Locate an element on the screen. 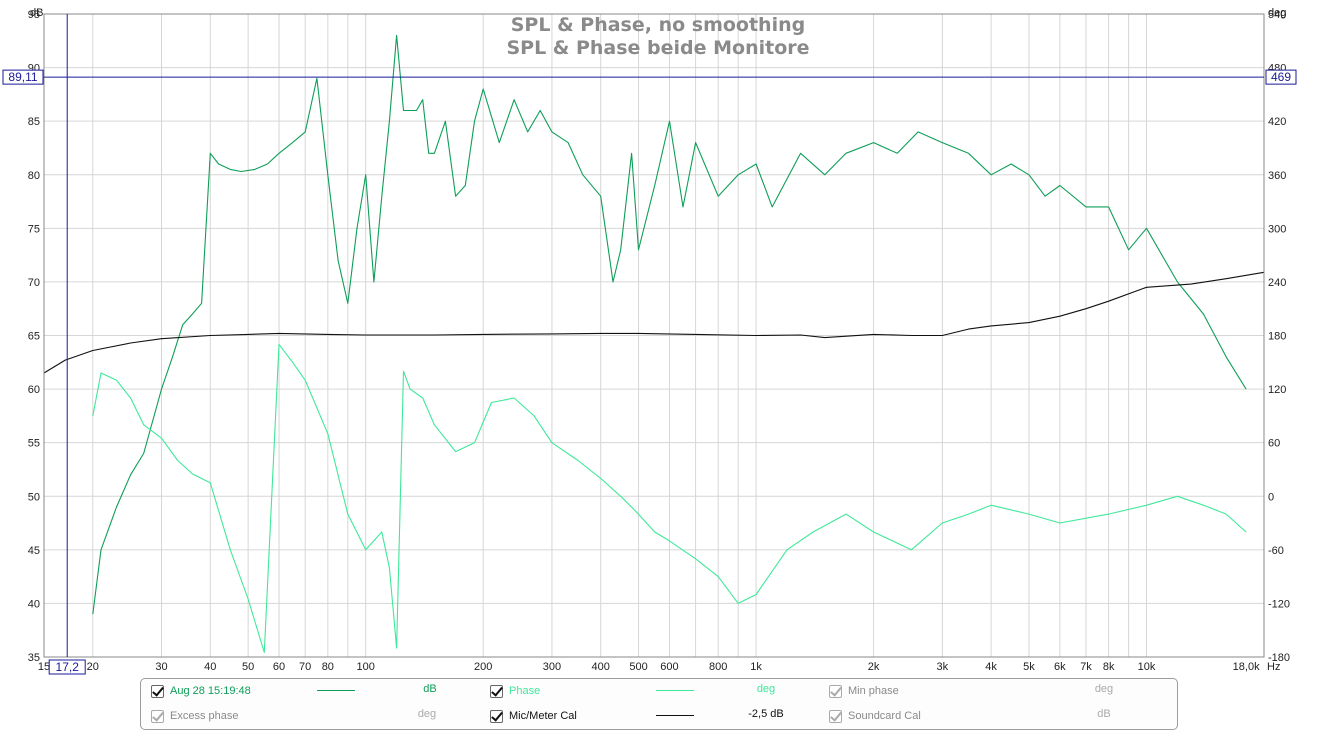  x-tick-label: 60 is located at coordinates (279, 667).